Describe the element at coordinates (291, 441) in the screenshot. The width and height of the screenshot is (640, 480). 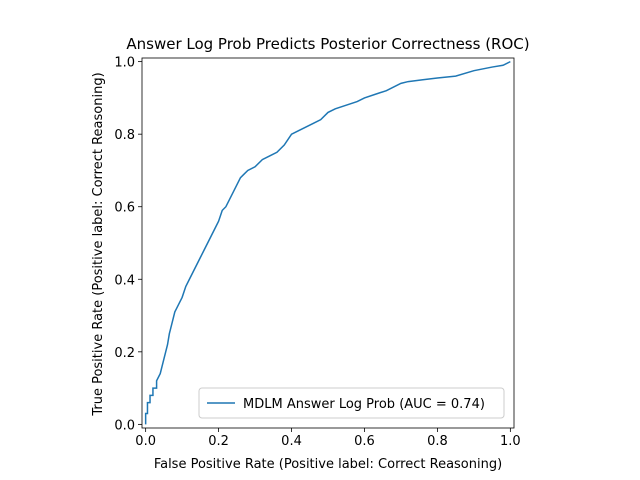
I see `x-tick-label: 0.4` at that location.